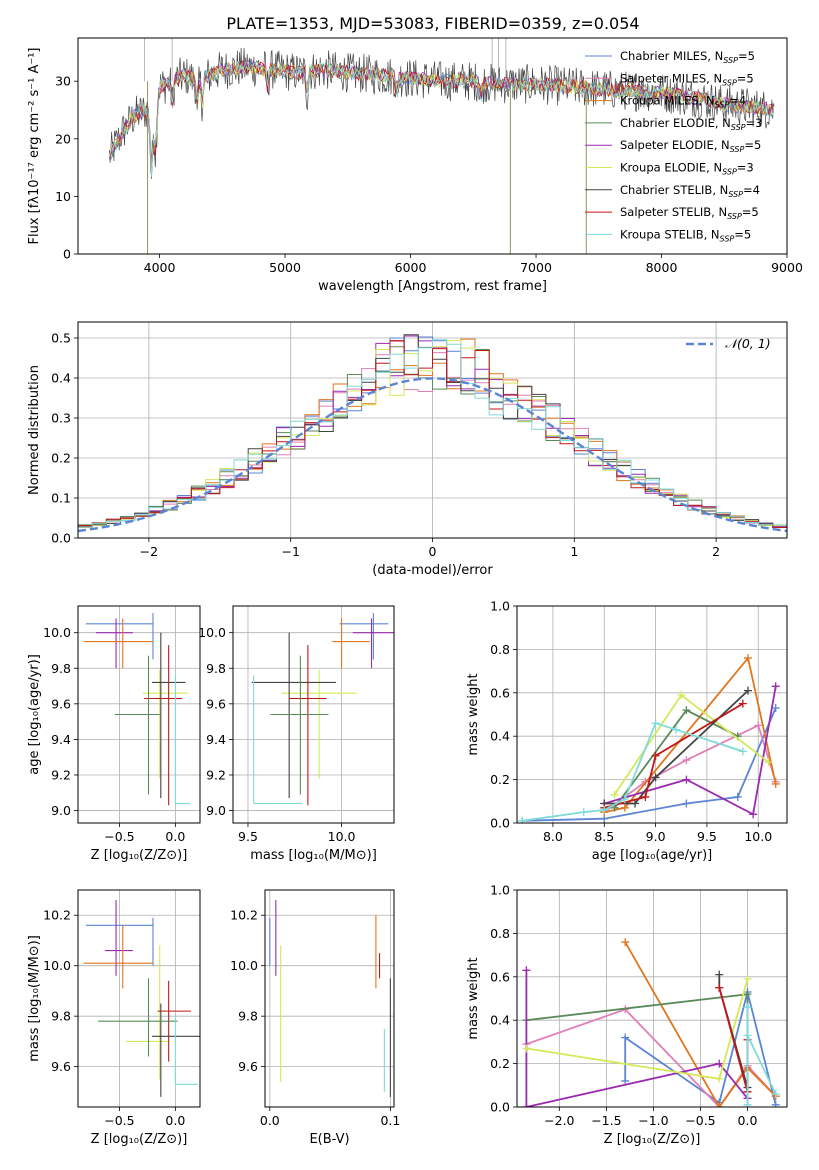  What do you see at coordinates (656, 836) in the screenshot?
I see `x-tick-label: 9.0` at bounding box center [656, 836].